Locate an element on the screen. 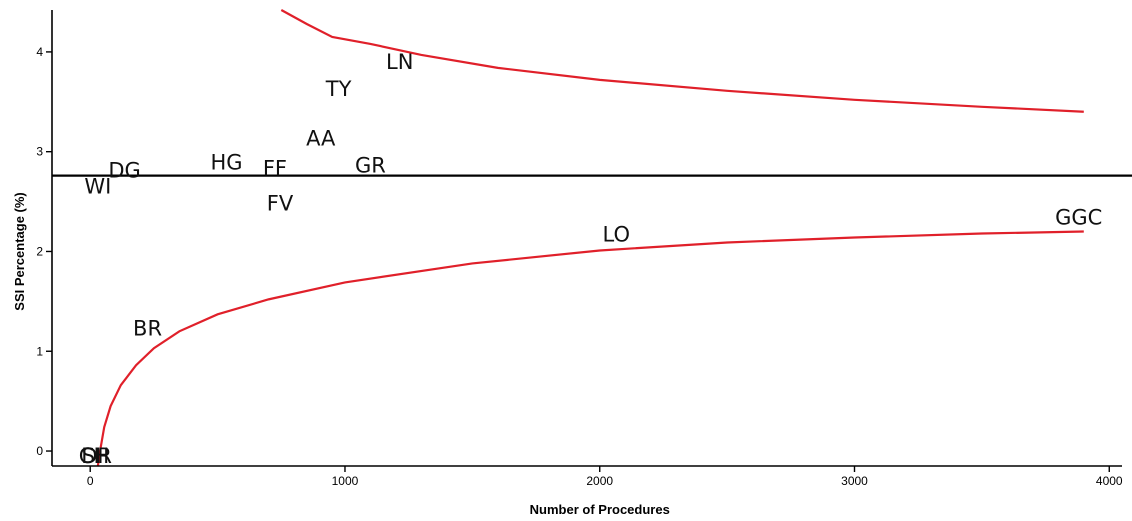 The width and height of the screenshot is (1132, 521). x-axis-ticks: 0 1000 2000 3000 4000 is located at coordinates (605, 477).